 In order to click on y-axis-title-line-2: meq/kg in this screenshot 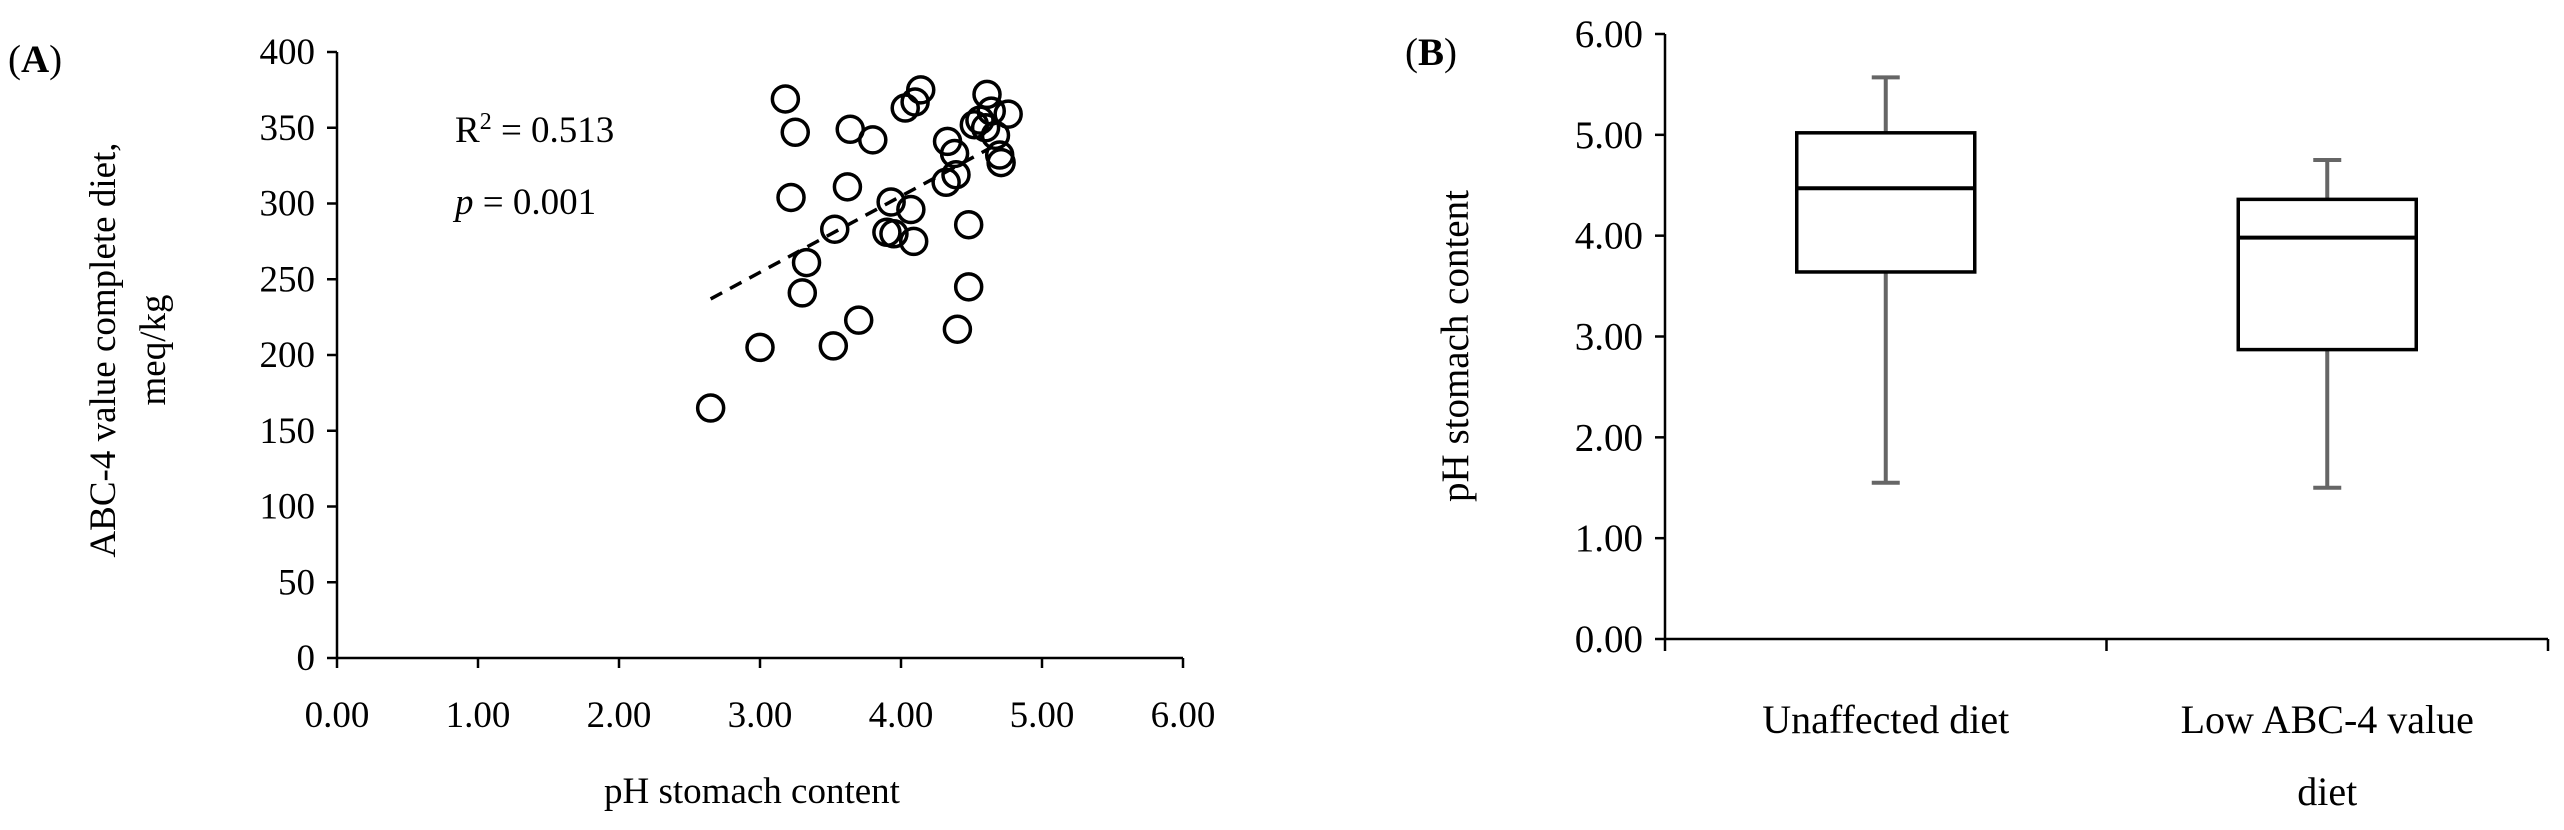, I will do `click(153, 350)`.